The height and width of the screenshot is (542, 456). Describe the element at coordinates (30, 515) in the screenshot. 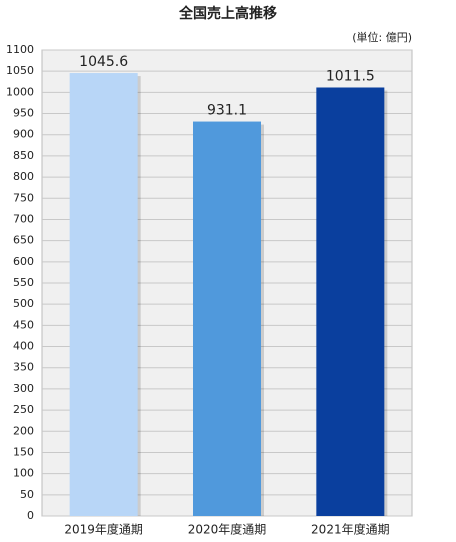

I see `y-tick-label: 0` at that location.